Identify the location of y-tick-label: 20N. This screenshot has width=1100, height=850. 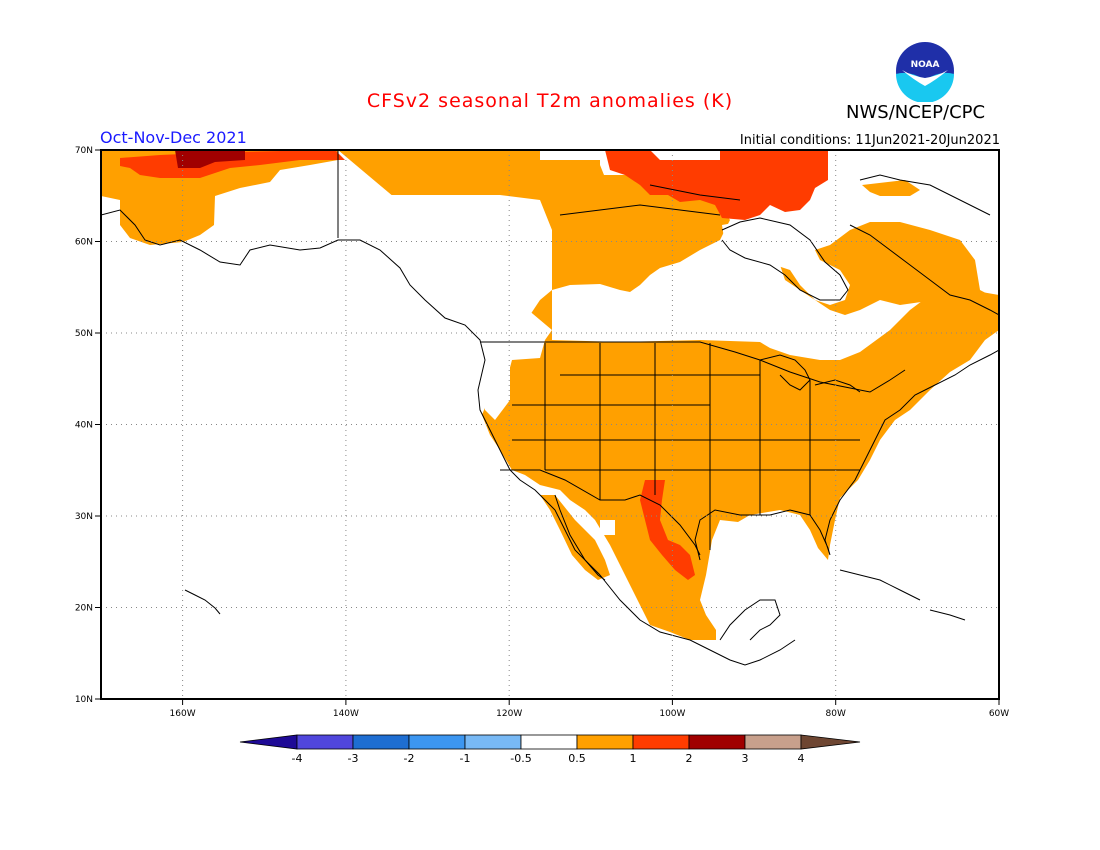
(84, 609).